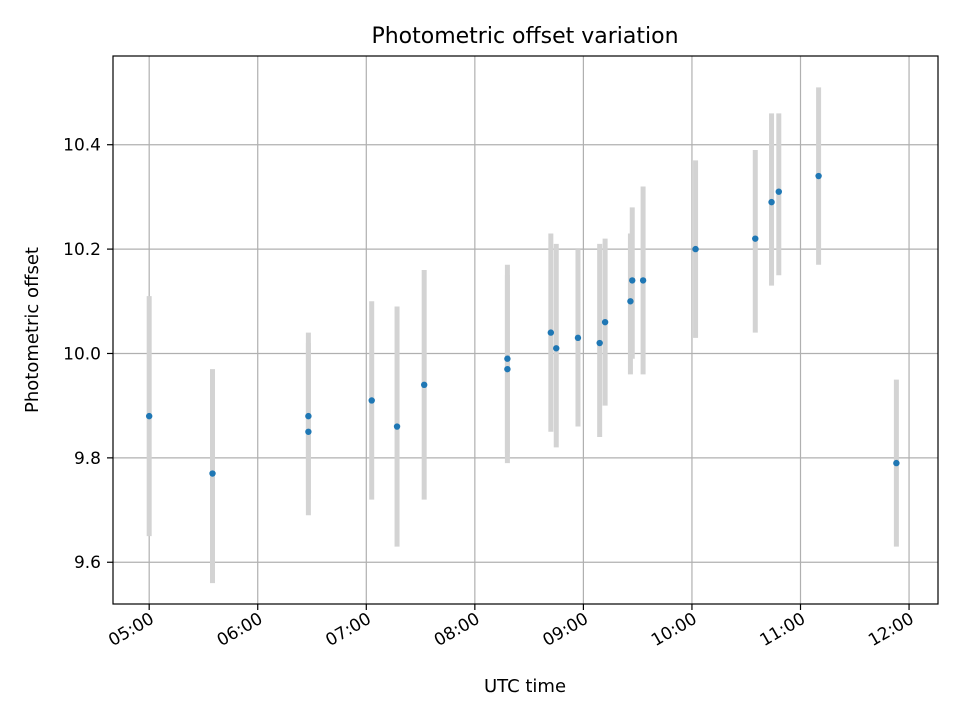 The width and height of the screenshot is (960, 720). What do you see at coordinates (87, 563) in the screenshot?
I see `y-tick-label: 9.6` at bounding box center [87, 563].